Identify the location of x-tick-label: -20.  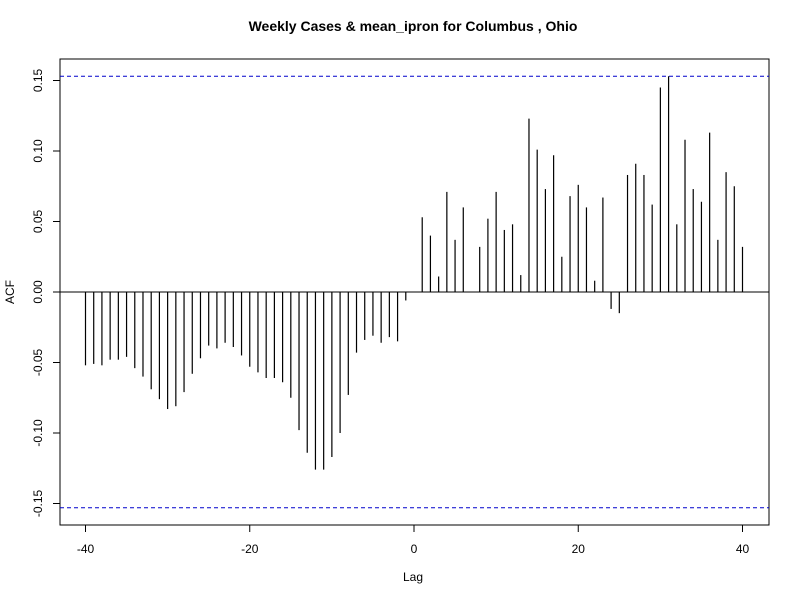
(250, 549).